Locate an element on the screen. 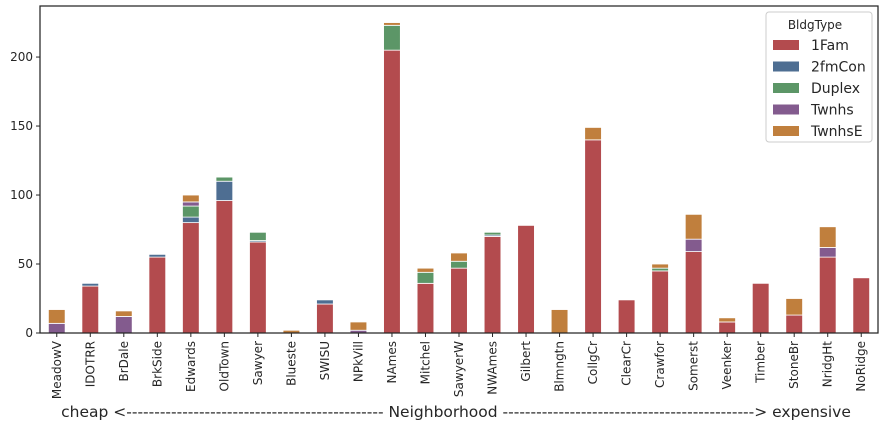  legend: BldgType 1Fam 2fmCon Duplex Twnhs TwnhsE is located at coordinates (819, 77).